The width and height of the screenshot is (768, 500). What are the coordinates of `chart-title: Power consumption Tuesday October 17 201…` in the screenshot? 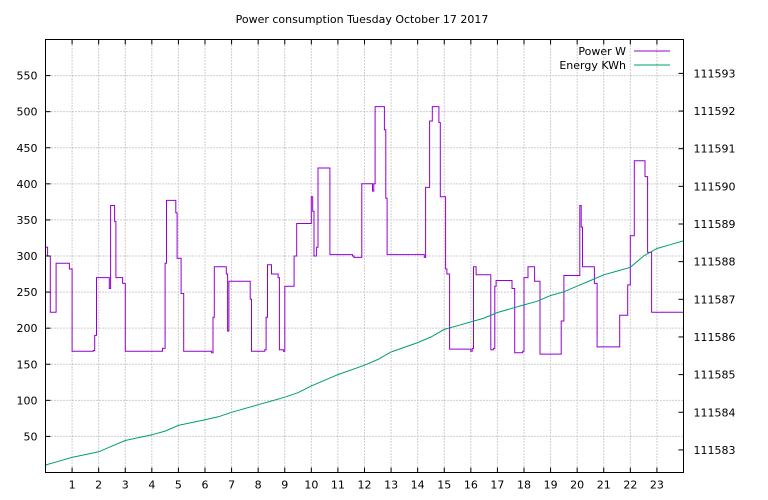 It's located at (362, 19).